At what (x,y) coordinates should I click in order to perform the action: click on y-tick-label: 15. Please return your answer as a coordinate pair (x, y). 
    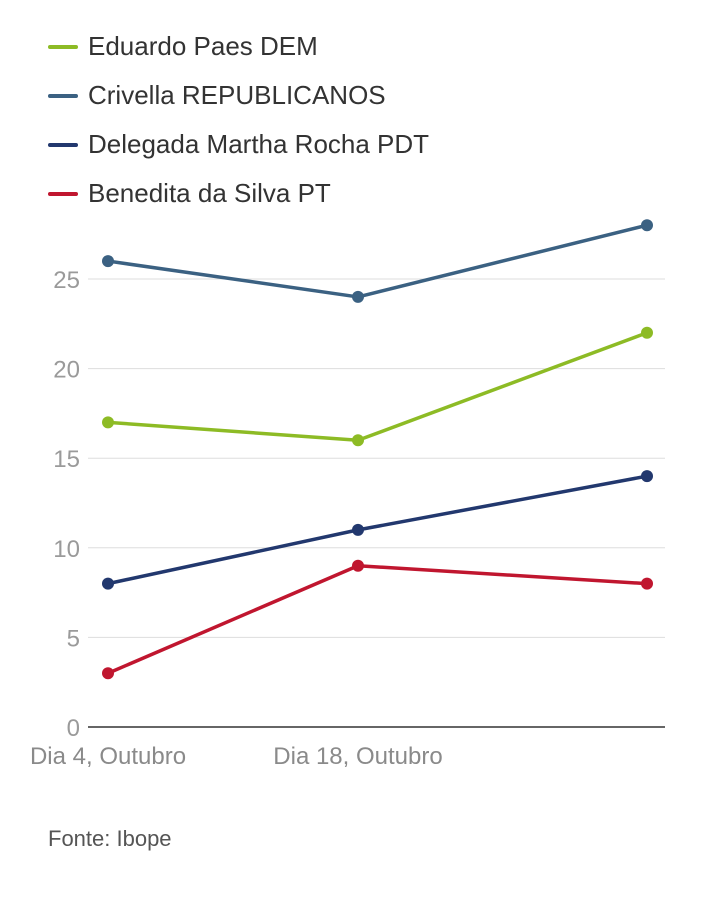
    Looking at the image, I should click on (66, 459).